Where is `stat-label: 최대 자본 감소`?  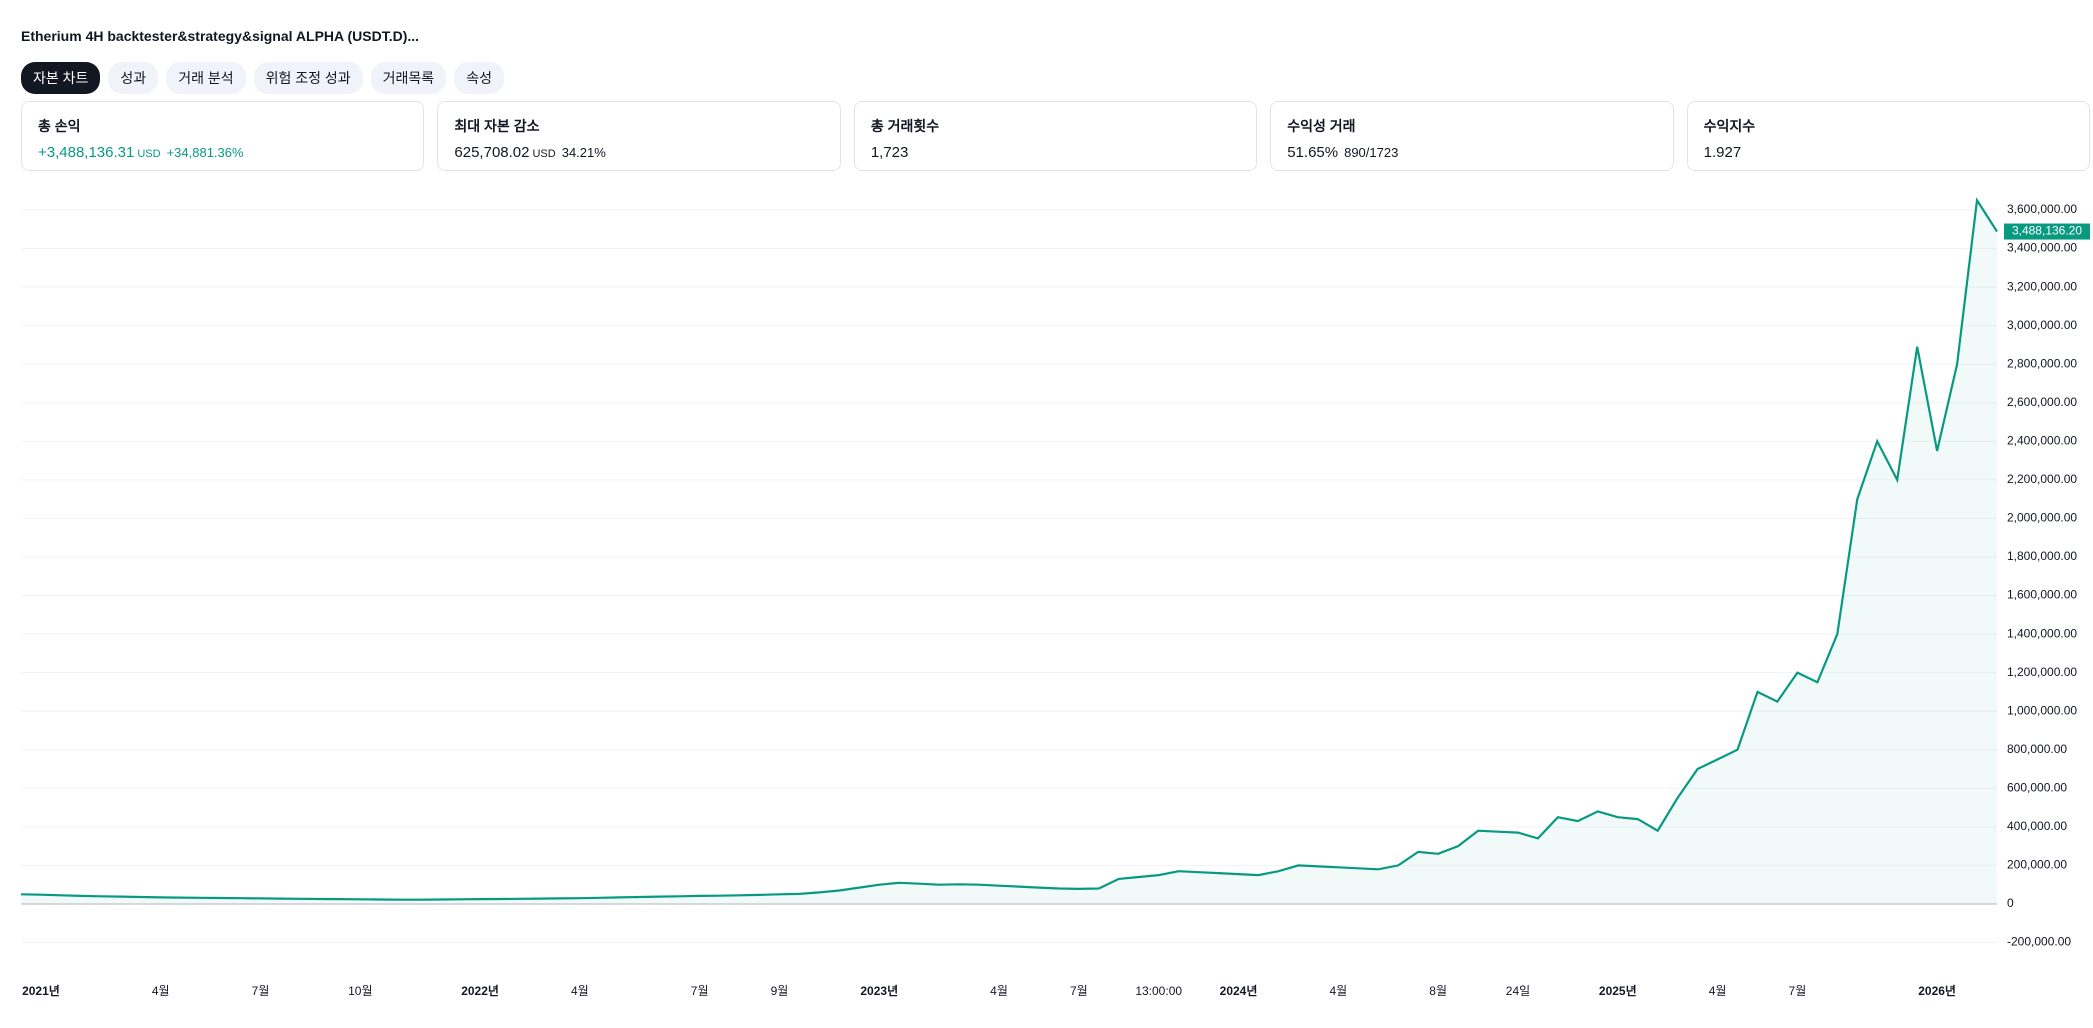
stat-label: 최대 자본 감소 is located at coordinates (497, 126).